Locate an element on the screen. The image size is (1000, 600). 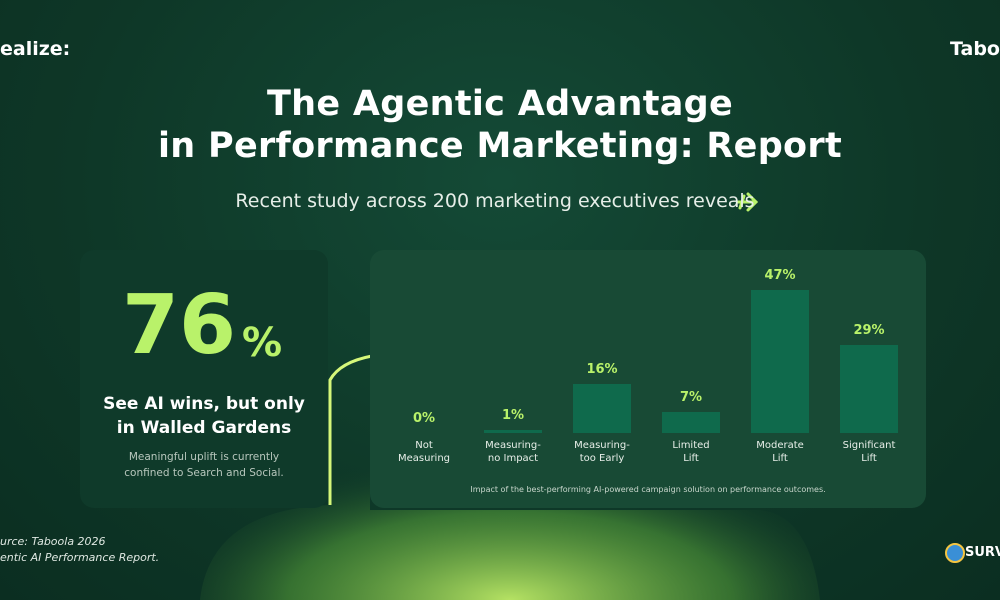
value-label: 29% is located at coordinates (869, 330).